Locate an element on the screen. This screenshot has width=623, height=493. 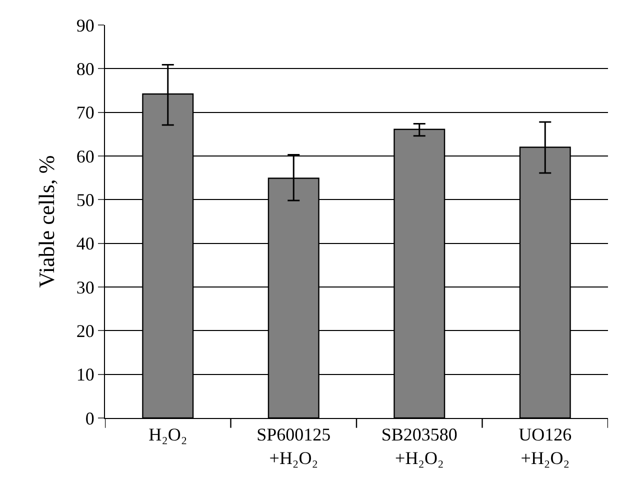
x-tick-label: UO126 +H₂O₂ is located at coordinates (545, 446).